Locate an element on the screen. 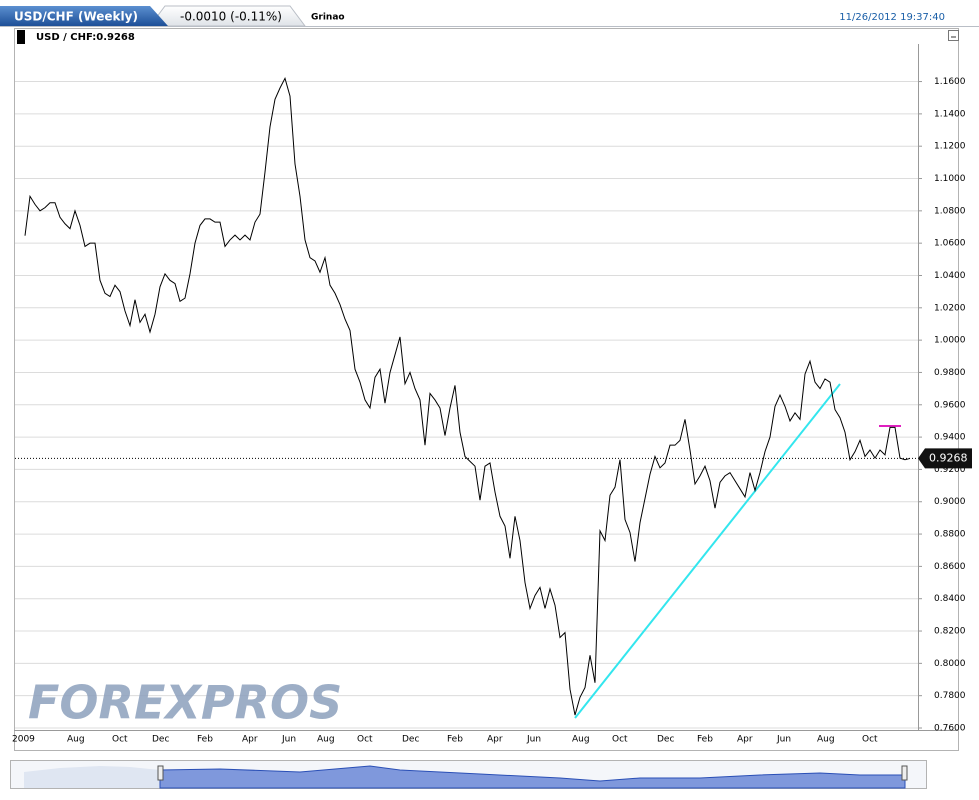  minimize-button is located at coordinates (953, 35).